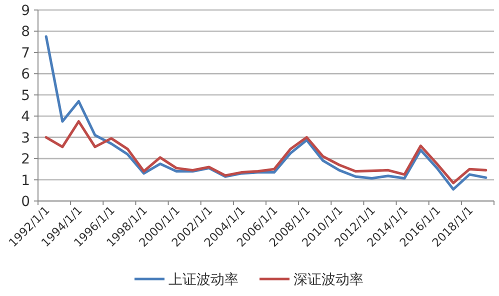  I want to click on y-tick-label: 2, so click(25, 160).